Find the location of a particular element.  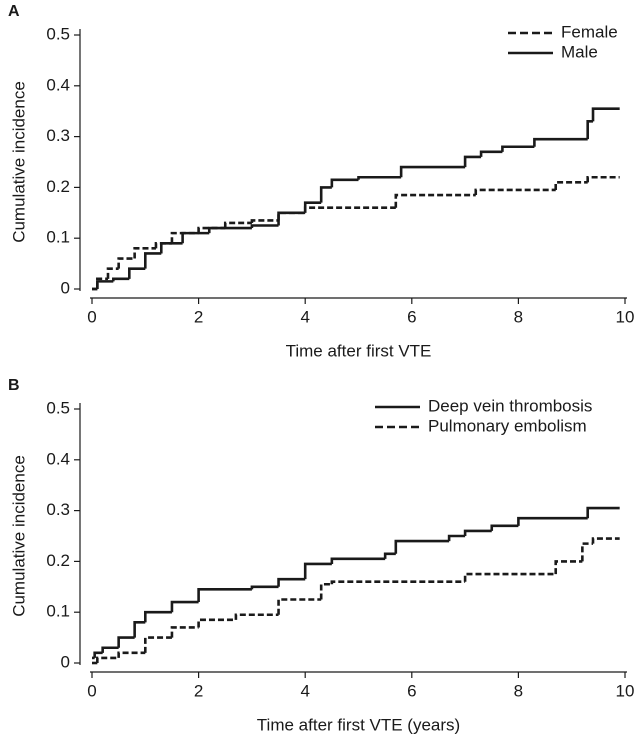

legend-label: Deep vein thrombosis is located at coordinates (510, 405).